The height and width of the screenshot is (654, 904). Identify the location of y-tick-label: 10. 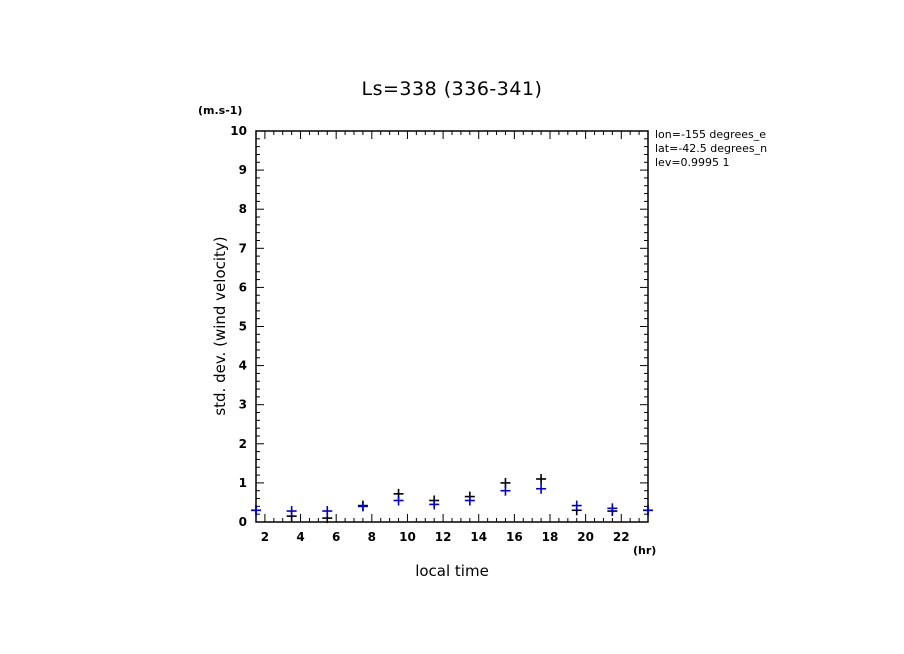
(238, 131).